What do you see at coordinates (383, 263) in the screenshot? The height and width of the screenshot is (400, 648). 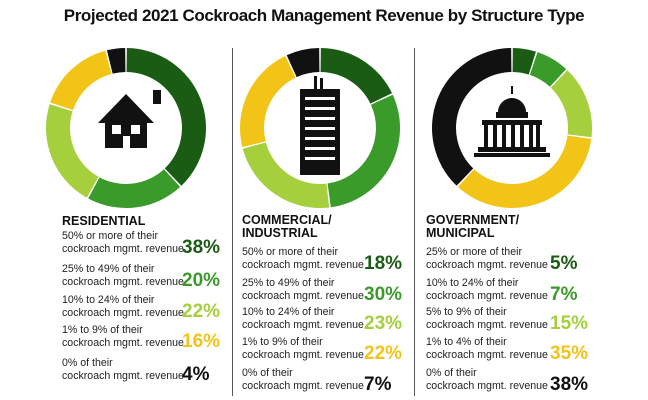 I see `row-percent: 18%` at bounding box center [383, 263].